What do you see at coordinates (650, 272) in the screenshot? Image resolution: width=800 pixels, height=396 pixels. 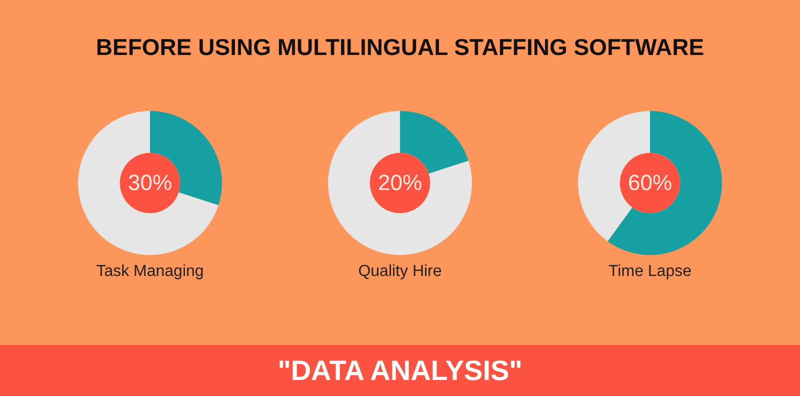 I see `text: Time Lapse` at bounding box center [650, 272].